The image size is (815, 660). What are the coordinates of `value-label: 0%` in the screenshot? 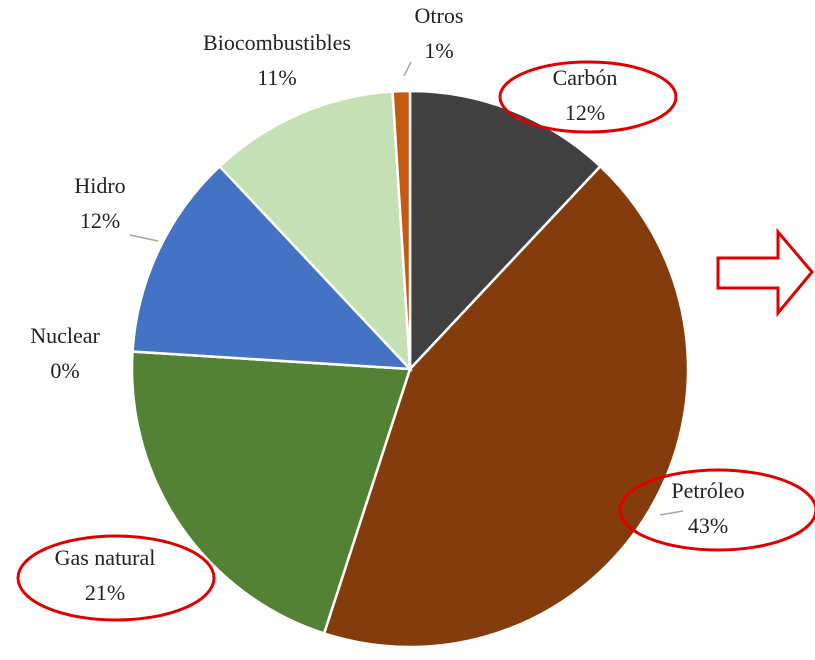 It's located at (64, 370).